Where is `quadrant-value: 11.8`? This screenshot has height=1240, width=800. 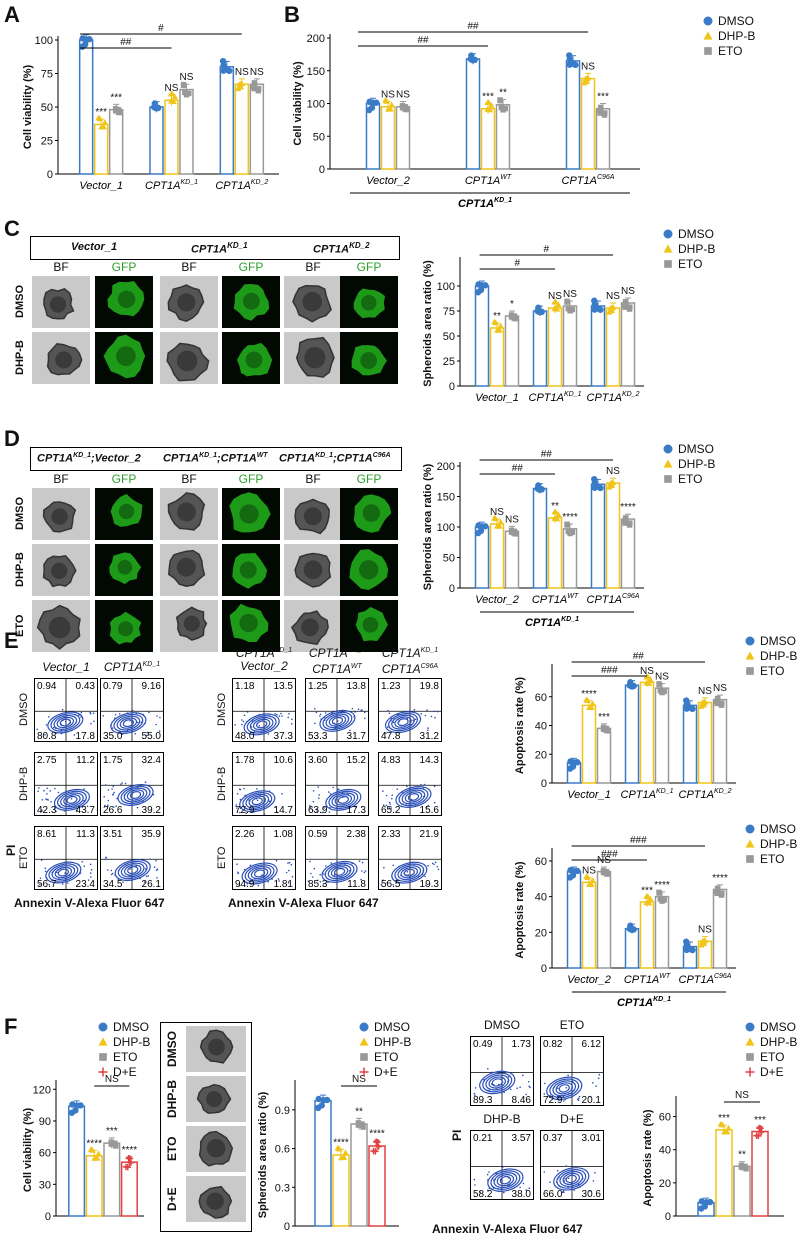 quadrant-value: 11.8 is located at coordinates (356, 884).